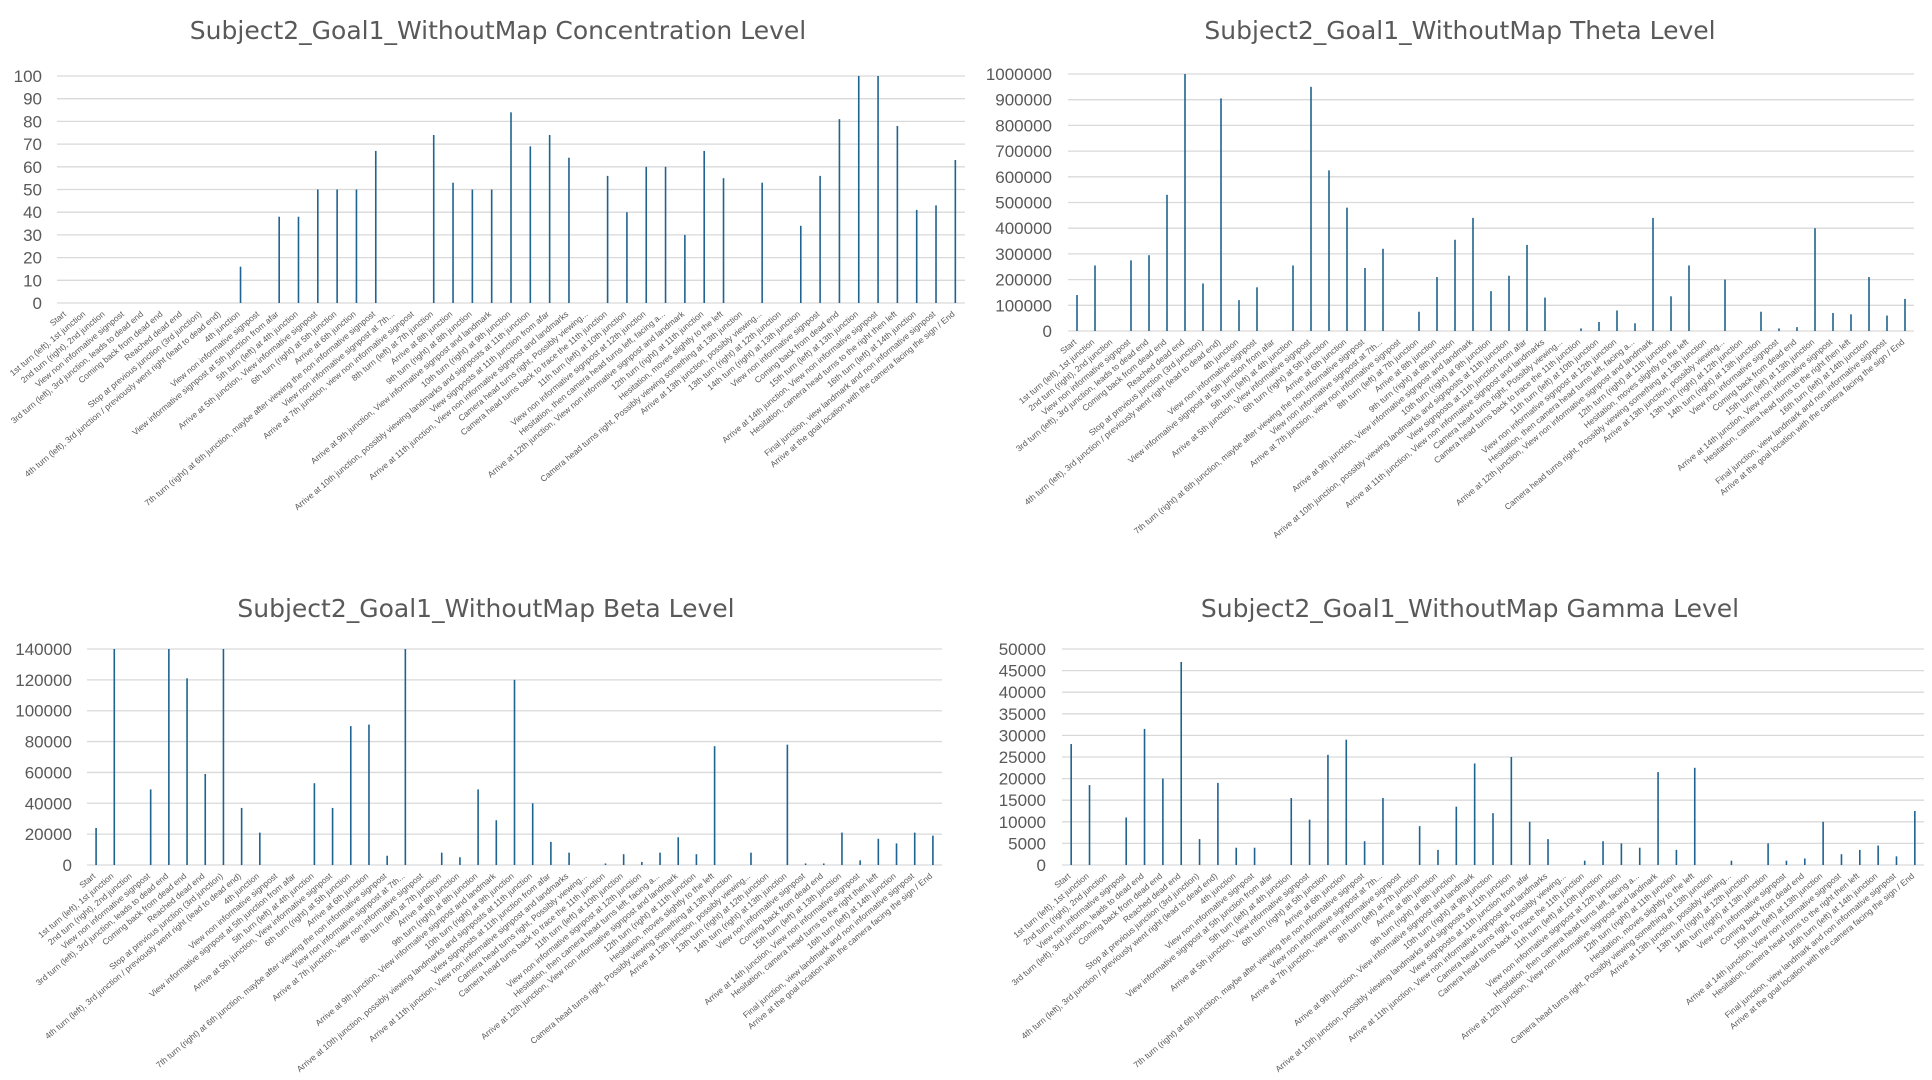  What do you see at coordinates (32, 212) in the screenshot?
I see `y-tick-label: 40` at bounding box center [32, 212].